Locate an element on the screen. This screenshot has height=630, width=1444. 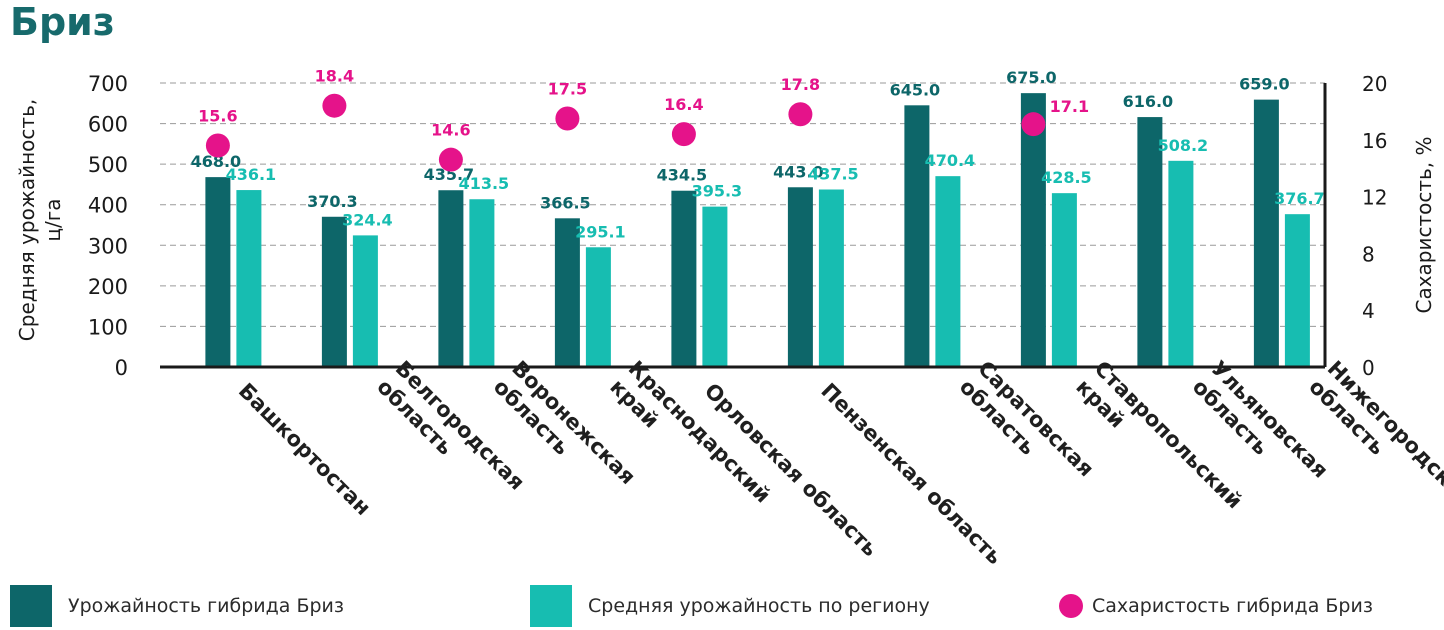
data-label-region-2: 413.5 is located at coordinates (484, 183).